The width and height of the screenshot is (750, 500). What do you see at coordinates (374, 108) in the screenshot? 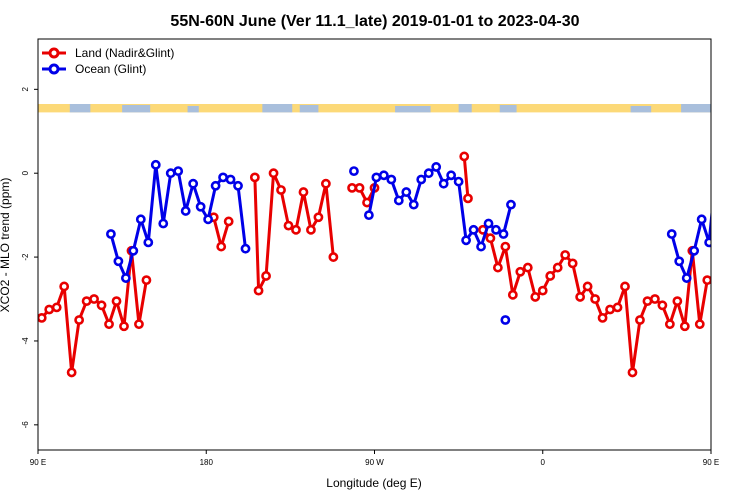
I see `land-ocean-band` at bounding box center [374, 108].